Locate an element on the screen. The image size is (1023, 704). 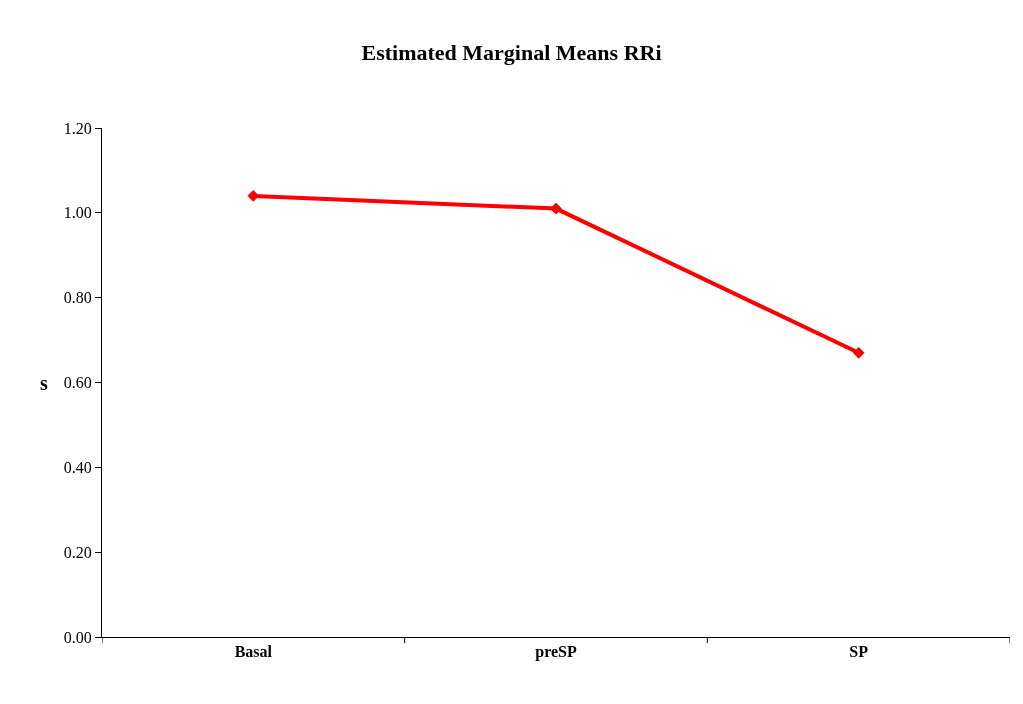
y-tick-label: 0.60 is located at coordinates (77, 383).